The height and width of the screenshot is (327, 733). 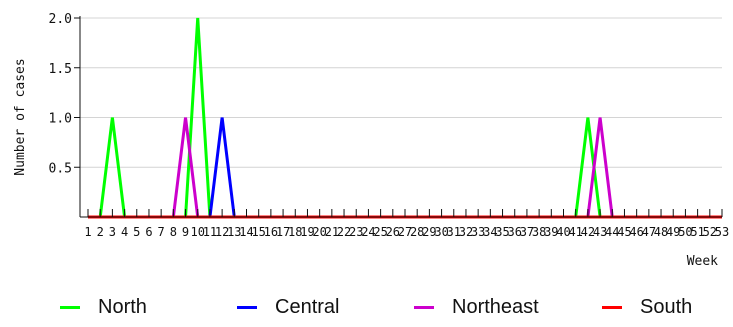 What do you see at coordinates (60, 19) in the screenshot?
I see `y-tick-label: 2.0` at bounding box center [60, 19].